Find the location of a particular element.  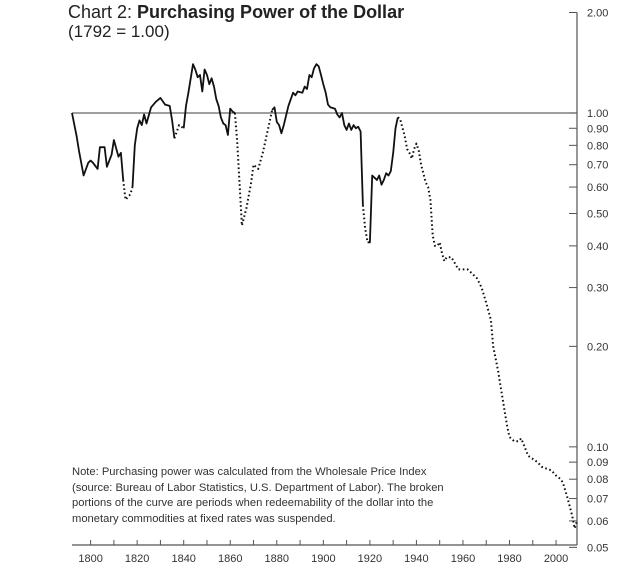

y-tick-label: 0.40 is located at coordinates (597, 247).